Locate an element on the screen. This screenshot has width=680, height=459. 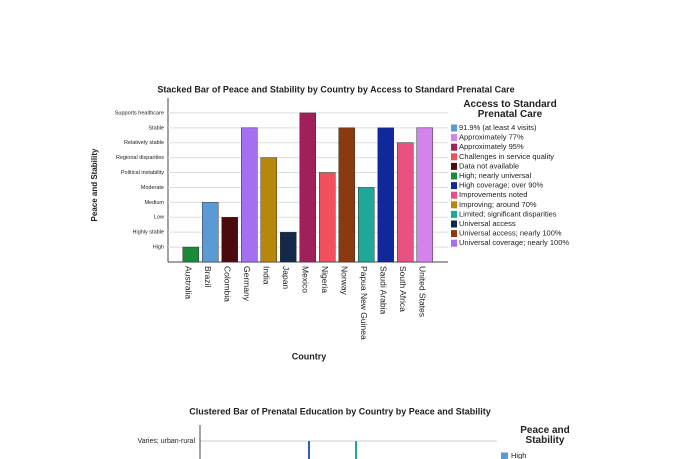
y-axis-title: Peace and Stability is located at coordinates (94, 184).